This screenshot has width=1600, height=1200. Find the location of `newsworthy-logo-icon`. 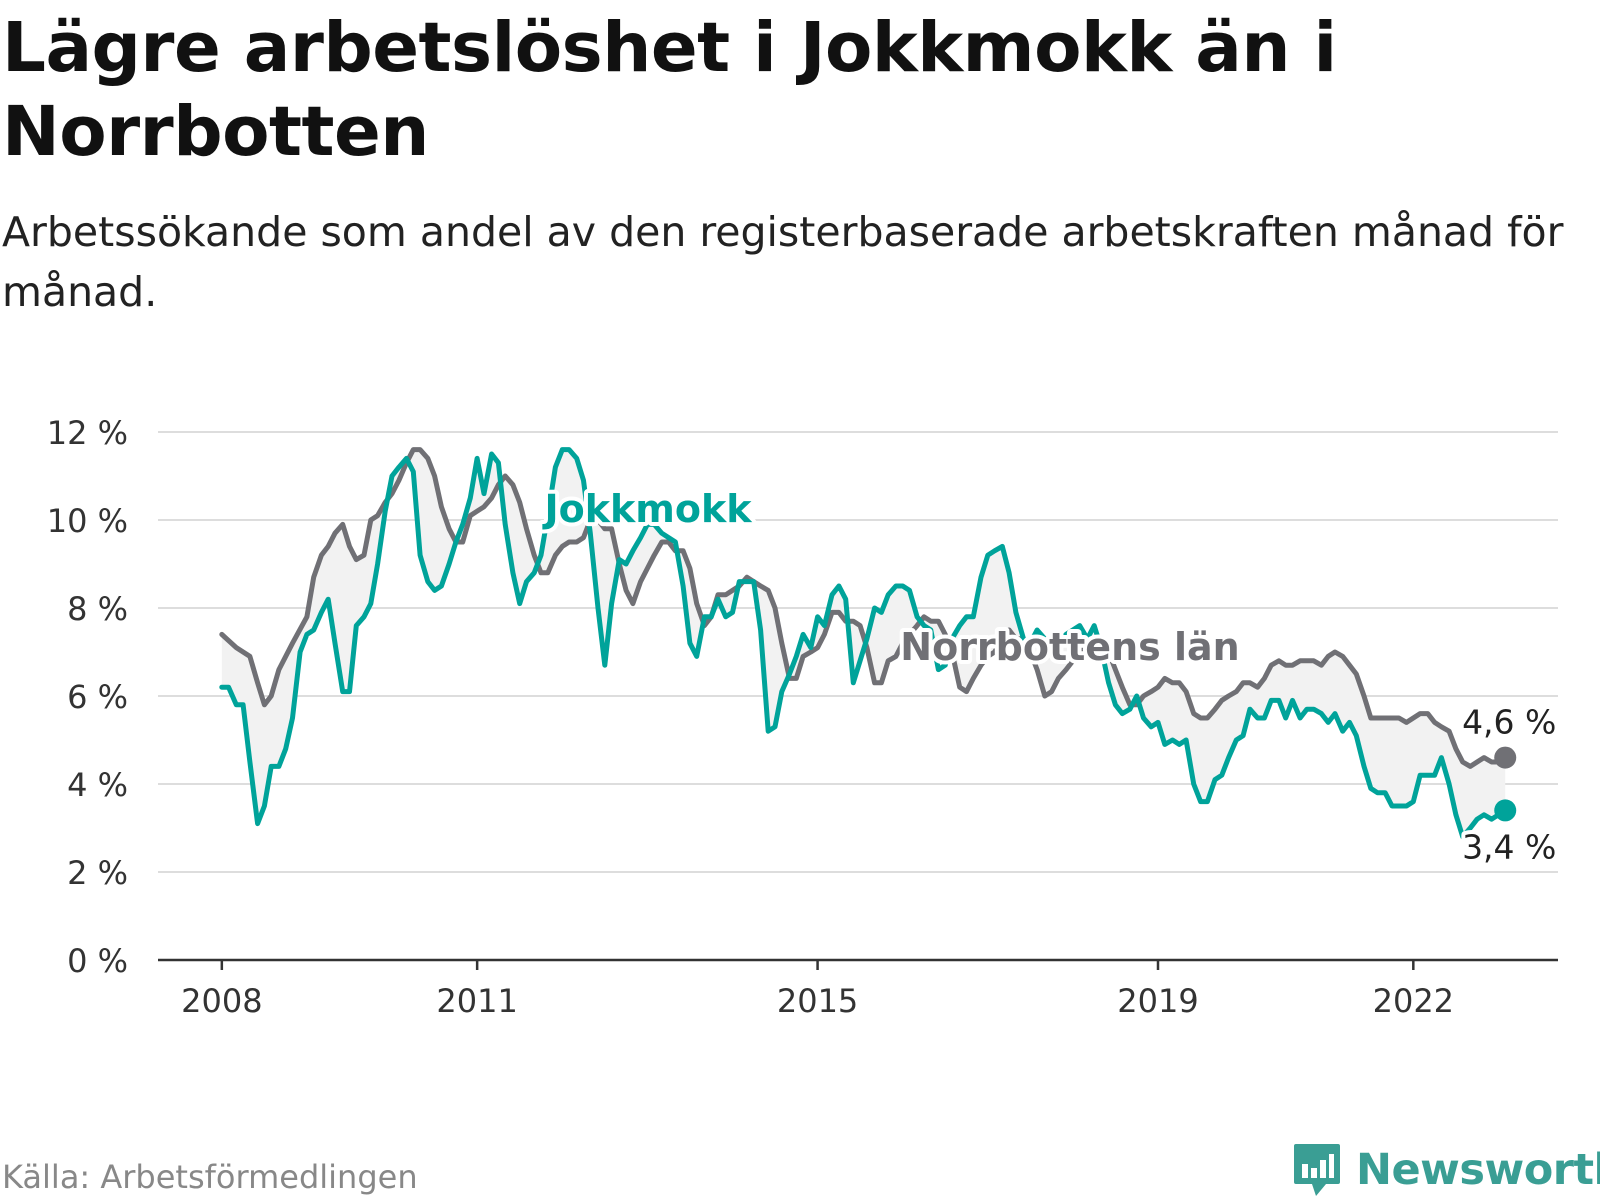

newsworthy-logo-icon is located at coordinates (1317, 1170).